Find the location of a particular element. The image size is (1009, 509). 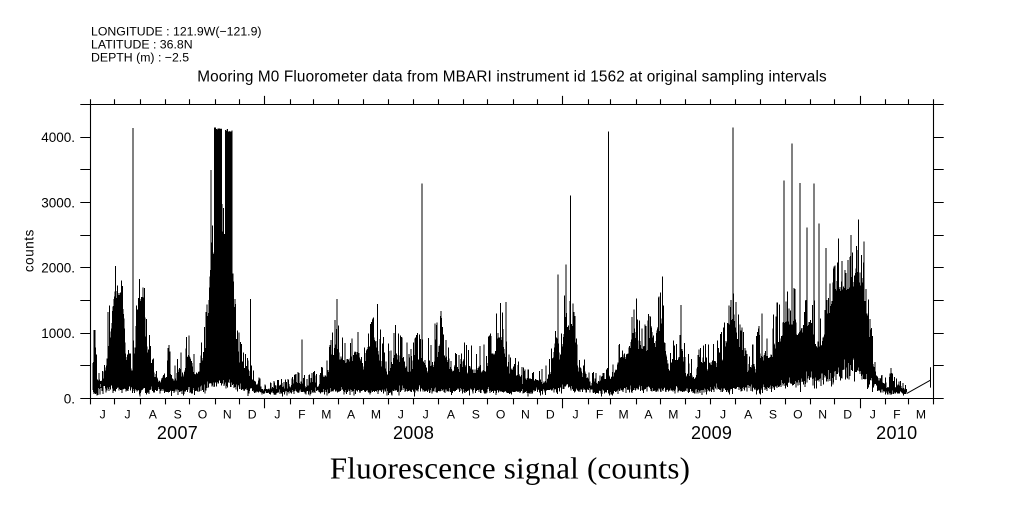

svg-text: LATITUDE : 36.8N is located at coordinates (142, 45).